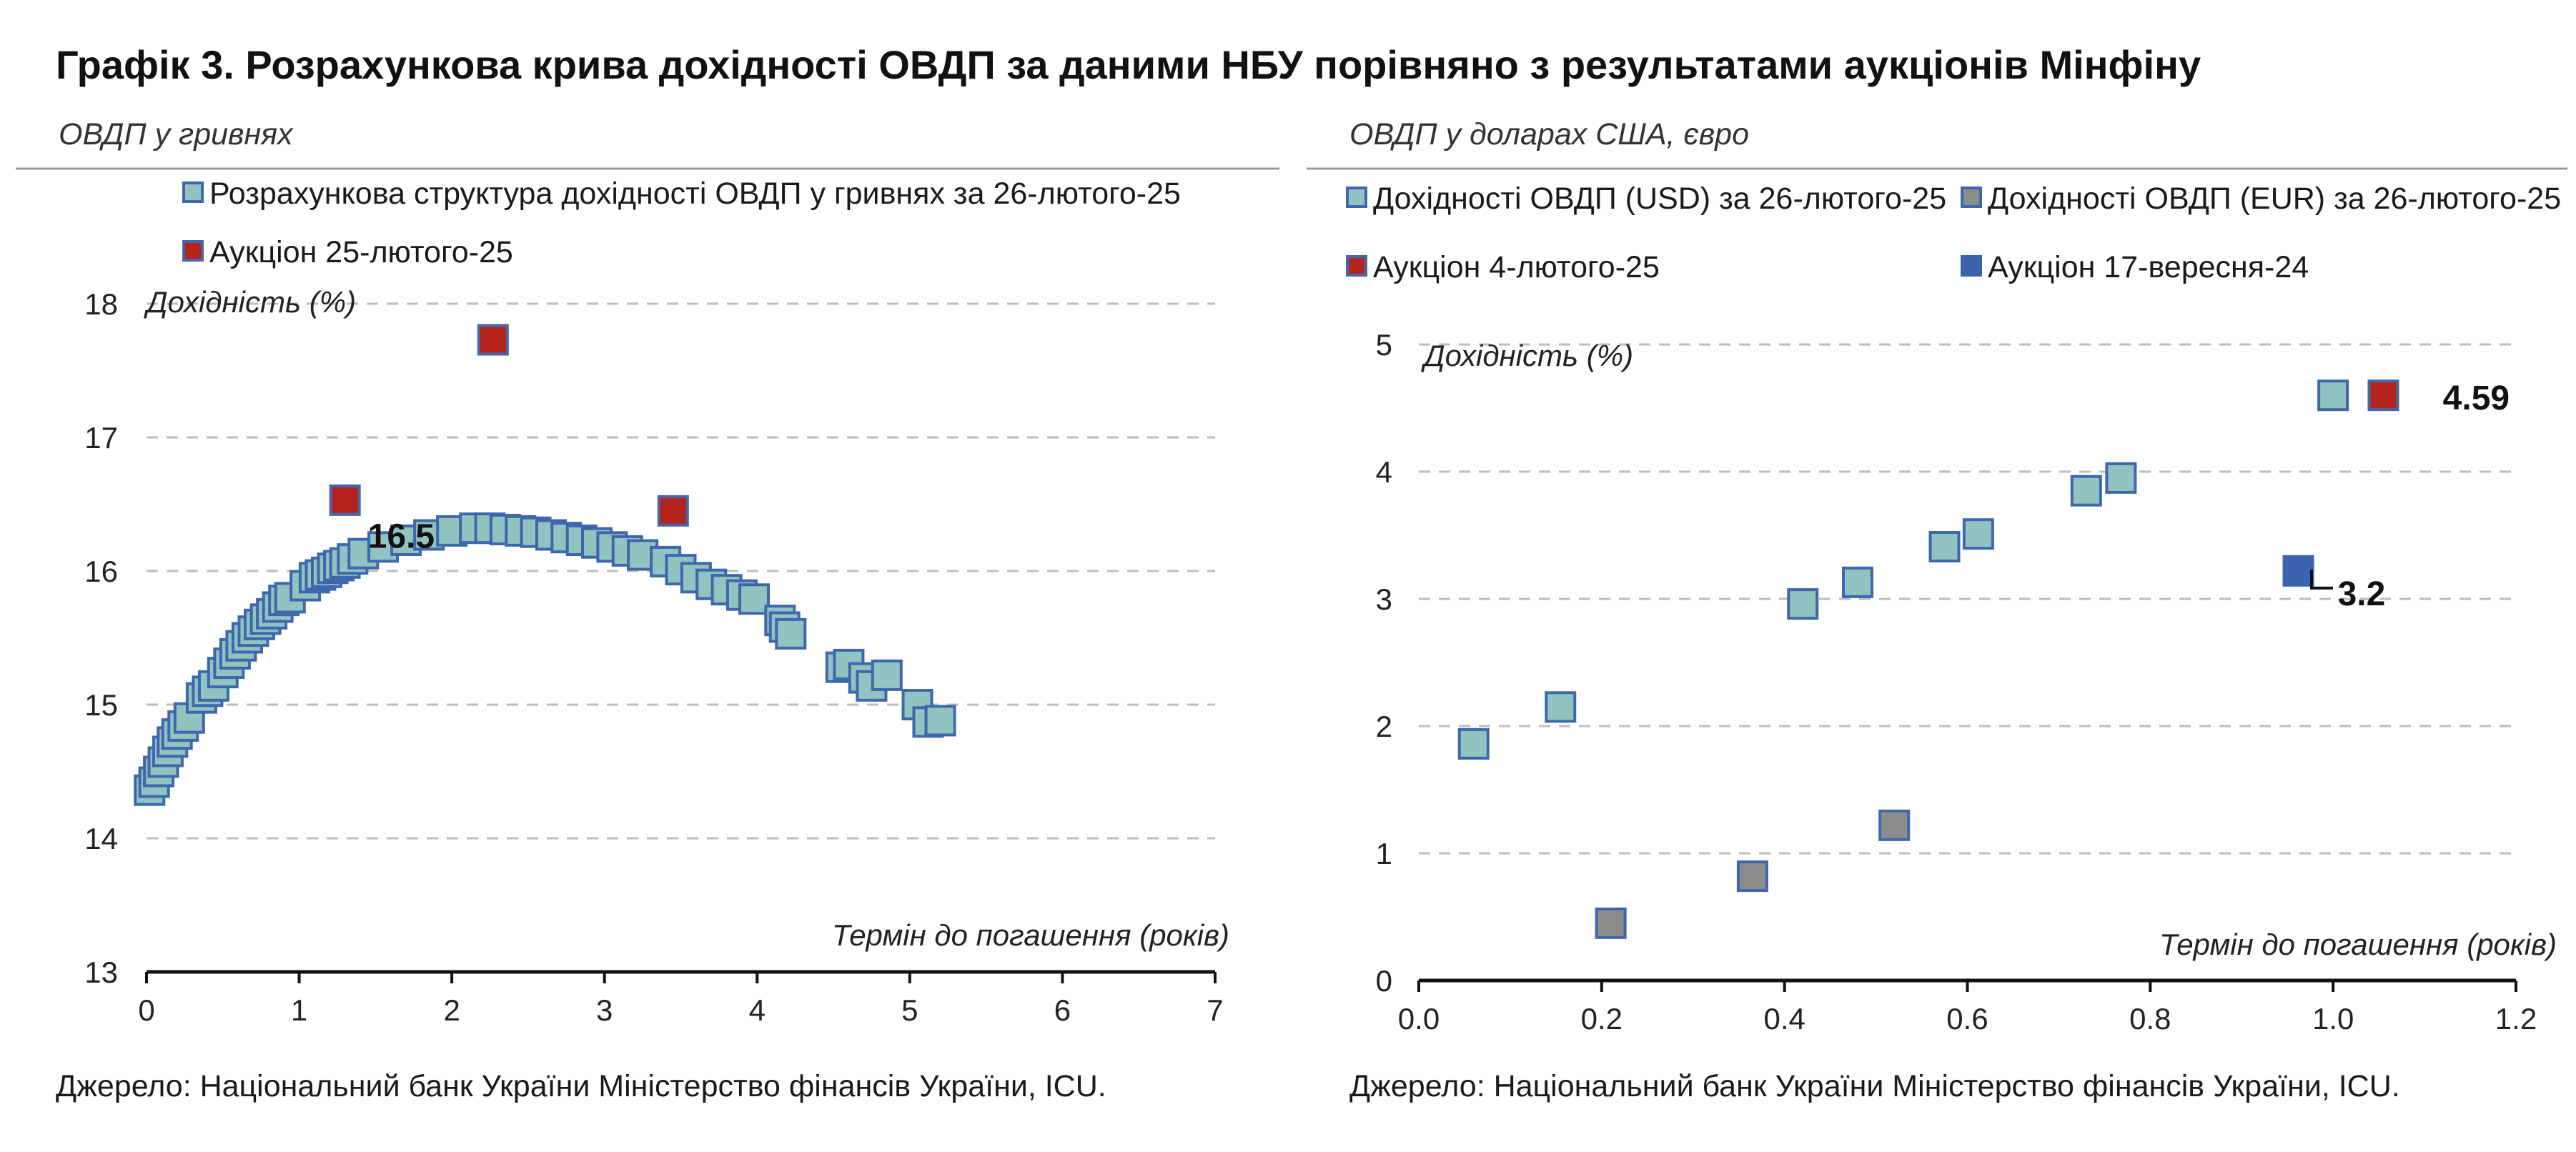  I want to click on data-label: 3.2, so click(2362, 594).